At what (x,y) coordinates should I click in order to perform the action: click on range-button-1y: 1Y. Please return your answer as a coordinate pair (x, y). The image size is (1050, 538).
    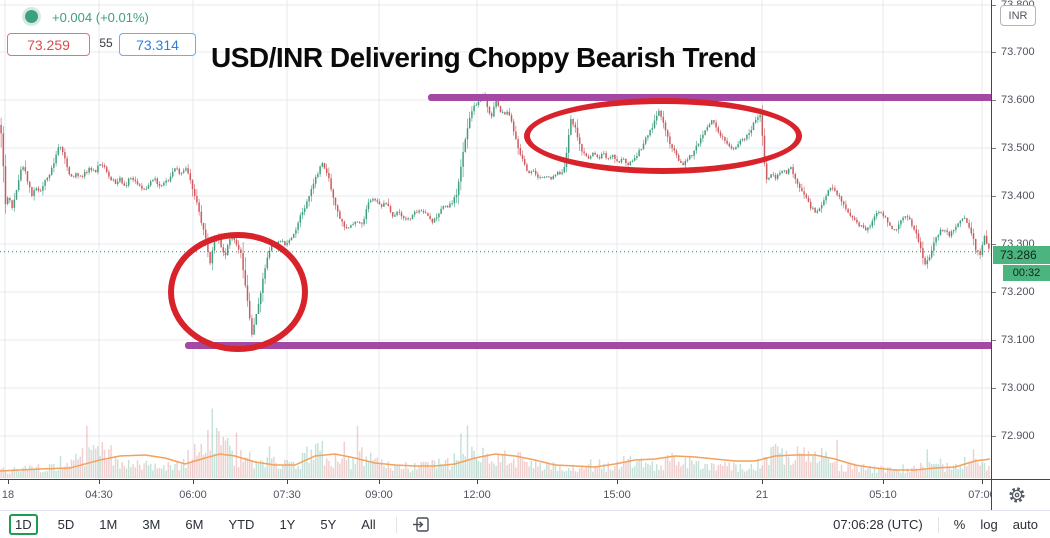
    Looking at the image, I should click on (287, 524).